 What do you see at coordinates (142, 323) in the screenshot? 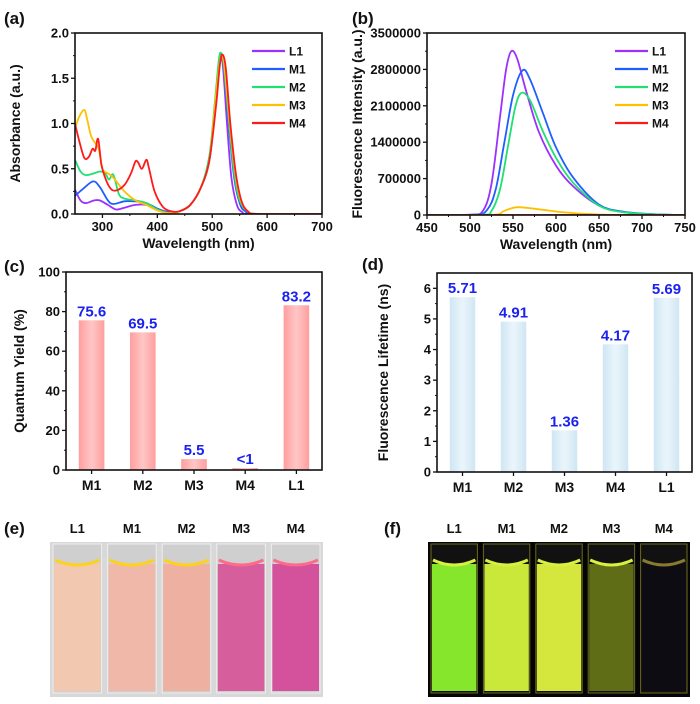
I see `bar-value-label: 69.5` at bounding box center [142, 323].